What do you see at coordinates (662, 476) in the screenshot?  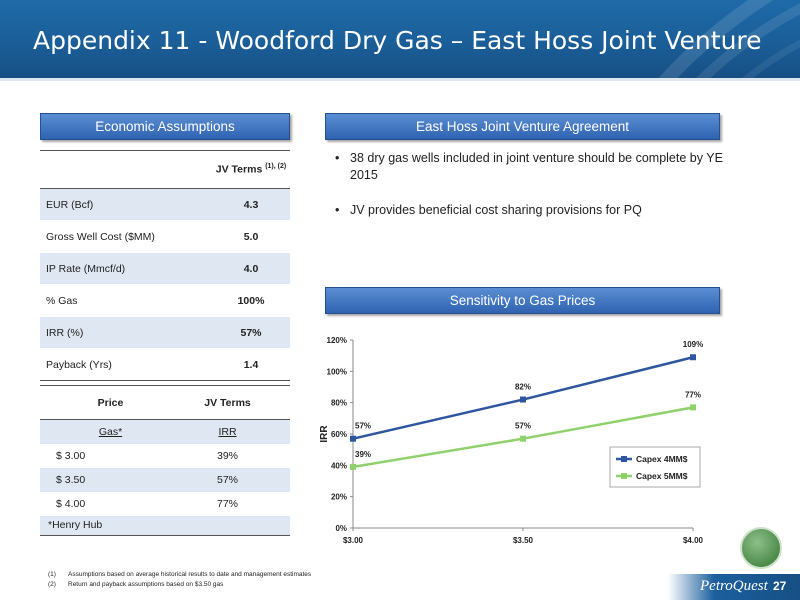 I see `legend-label: Capex 5MM$` at bounding box center [662, 476].